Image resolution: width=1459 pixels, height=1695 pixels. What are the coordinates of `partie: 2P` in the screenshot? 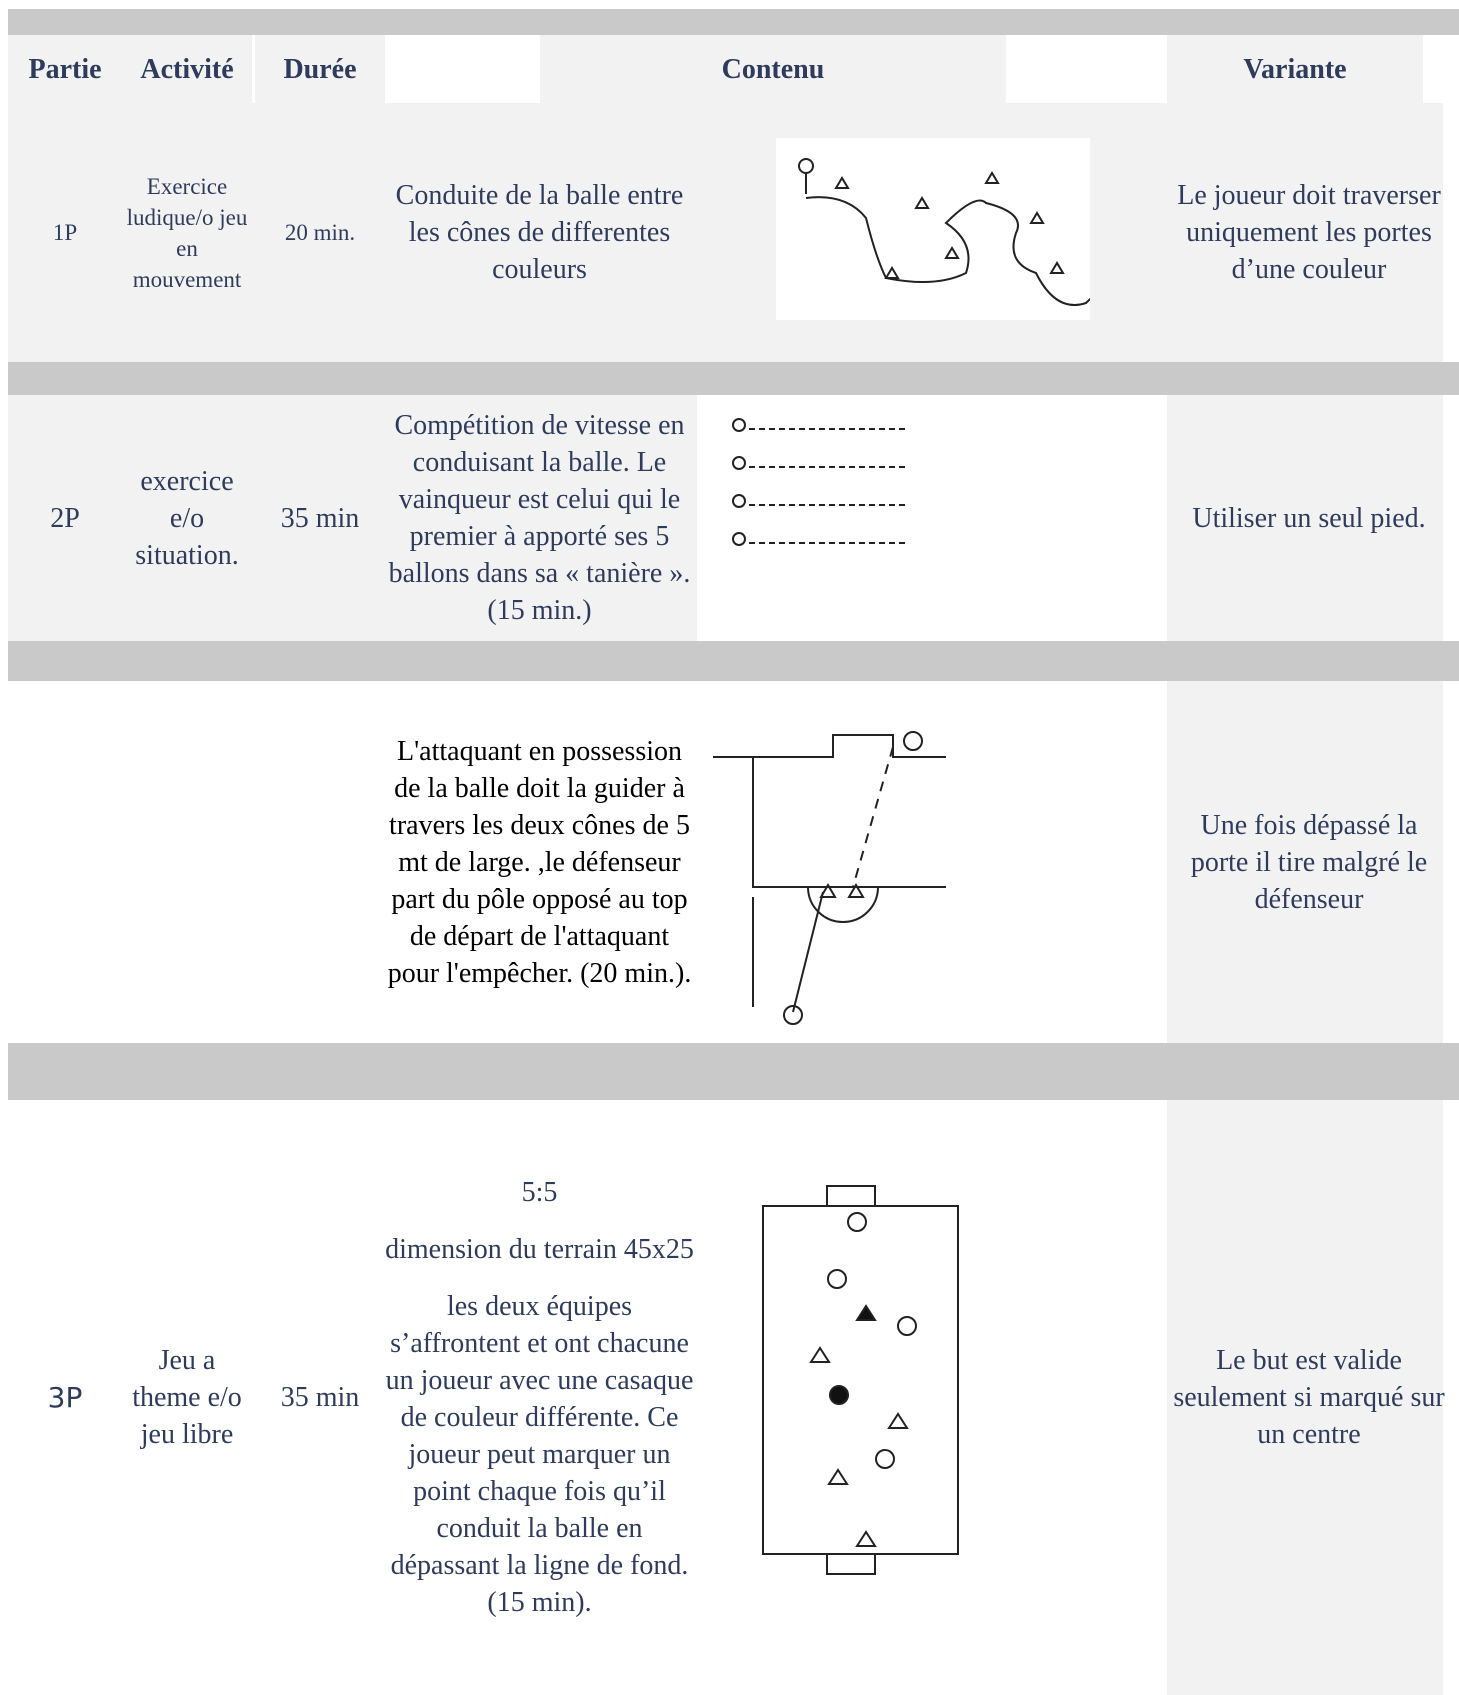 It's located at (65, 518).